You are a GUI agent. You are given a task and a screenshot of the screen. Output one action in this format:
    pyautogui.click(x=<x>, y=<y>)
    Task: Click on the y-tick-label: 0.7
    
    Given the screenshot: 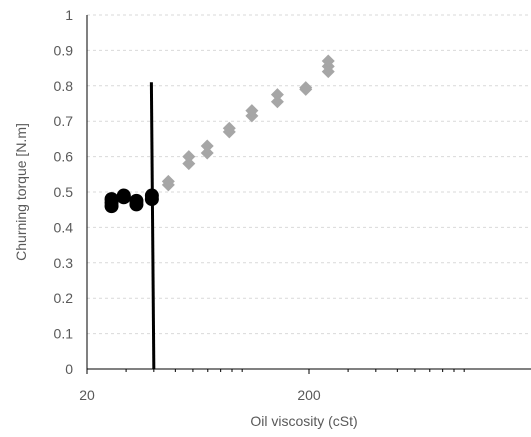 What is the action you would take?
    pyautogui.click(x=64, y=121)
    